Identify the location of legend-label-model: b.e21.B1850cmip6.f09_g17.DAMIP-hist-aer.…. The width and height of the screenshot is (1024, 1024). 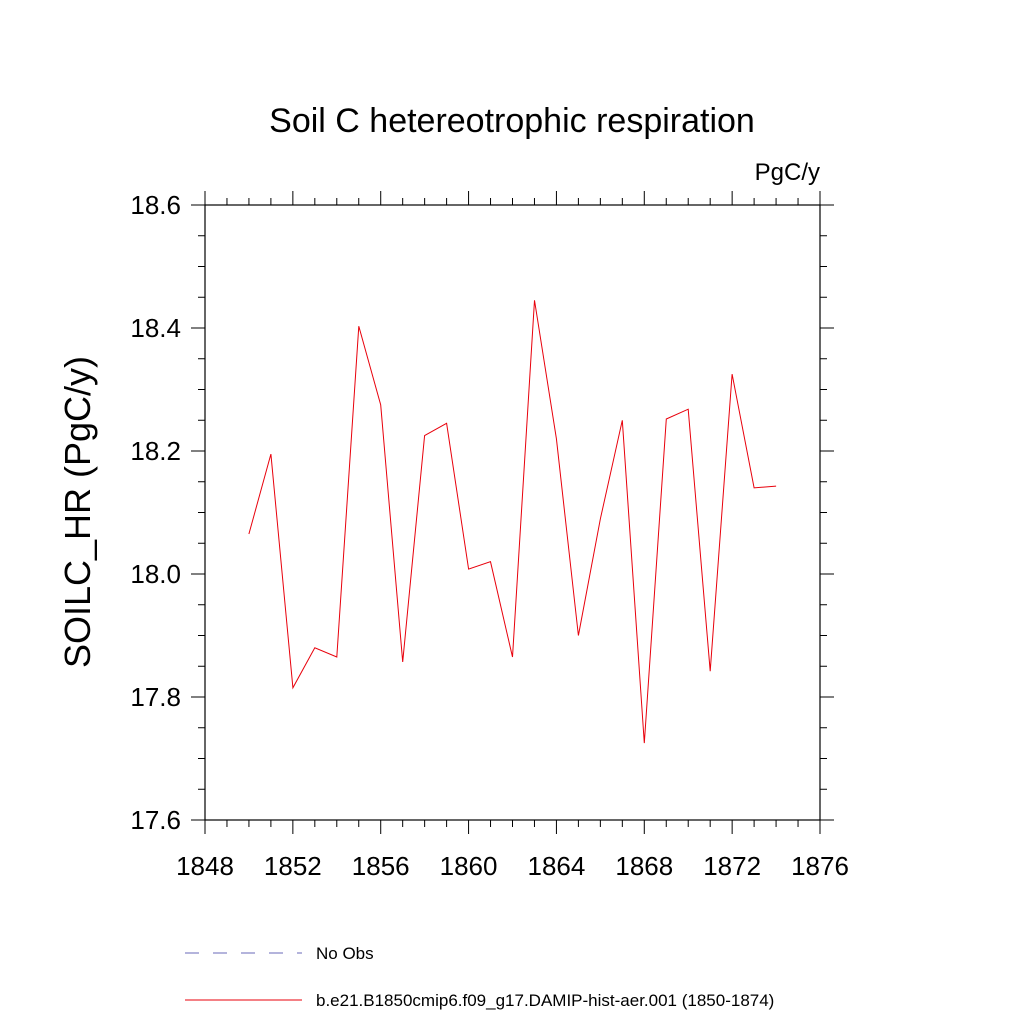
(545, 1000).